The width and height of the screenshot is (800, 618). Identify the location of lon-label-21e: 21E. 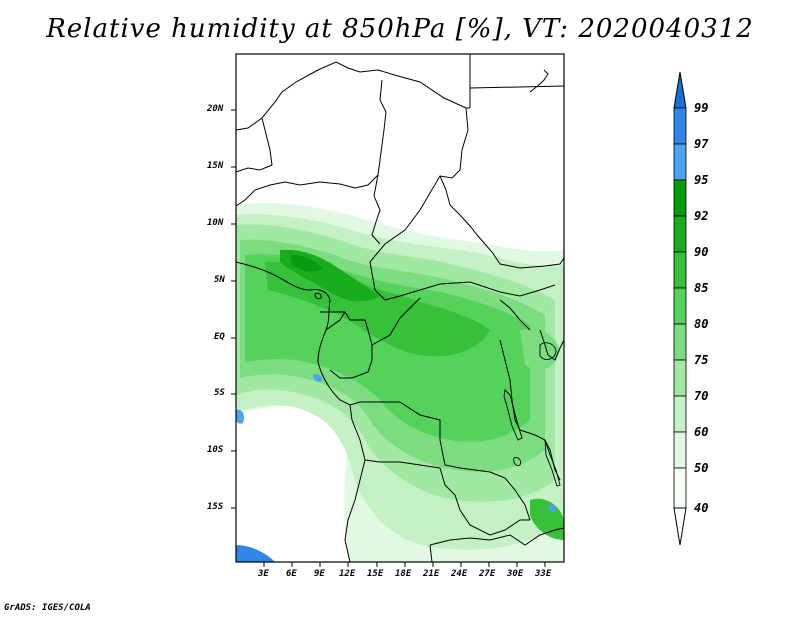
(431, 574).